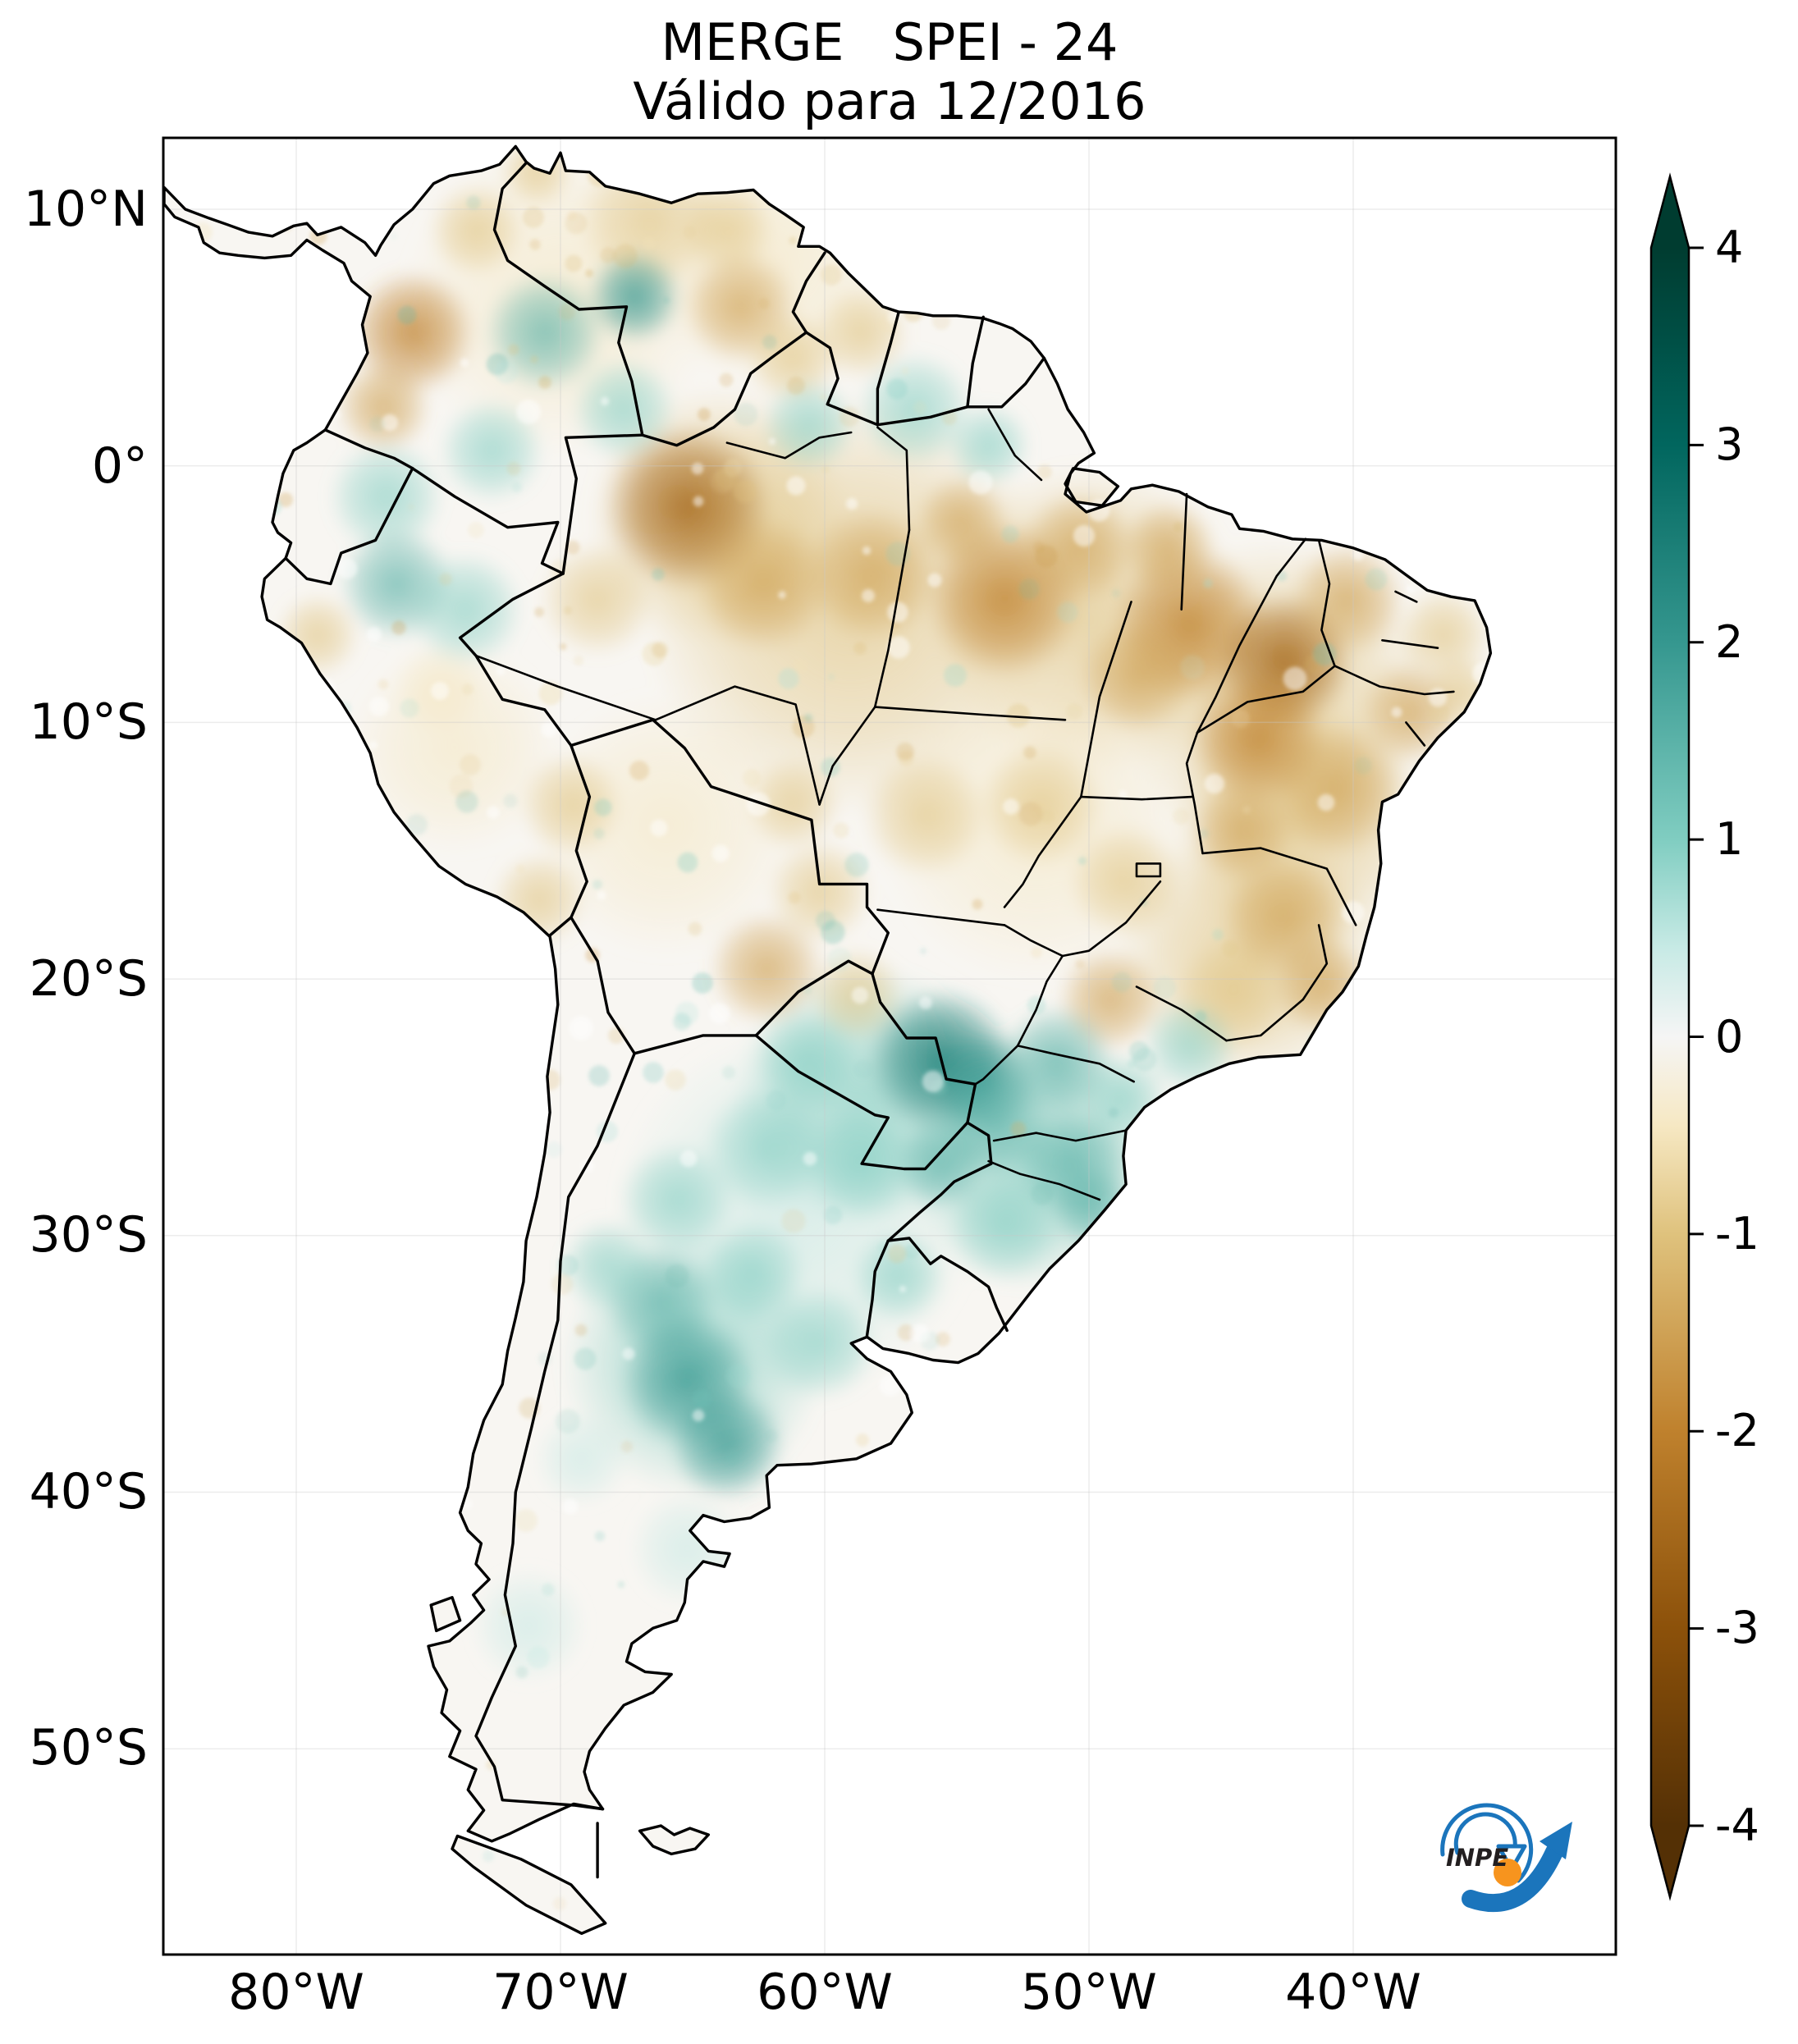 The width and height of the screenshot is (1798, 2044). Describe the element at coordinates (1737, 1430) in the screenshot. I see `colorbar-tick-m2: -2` at that location.